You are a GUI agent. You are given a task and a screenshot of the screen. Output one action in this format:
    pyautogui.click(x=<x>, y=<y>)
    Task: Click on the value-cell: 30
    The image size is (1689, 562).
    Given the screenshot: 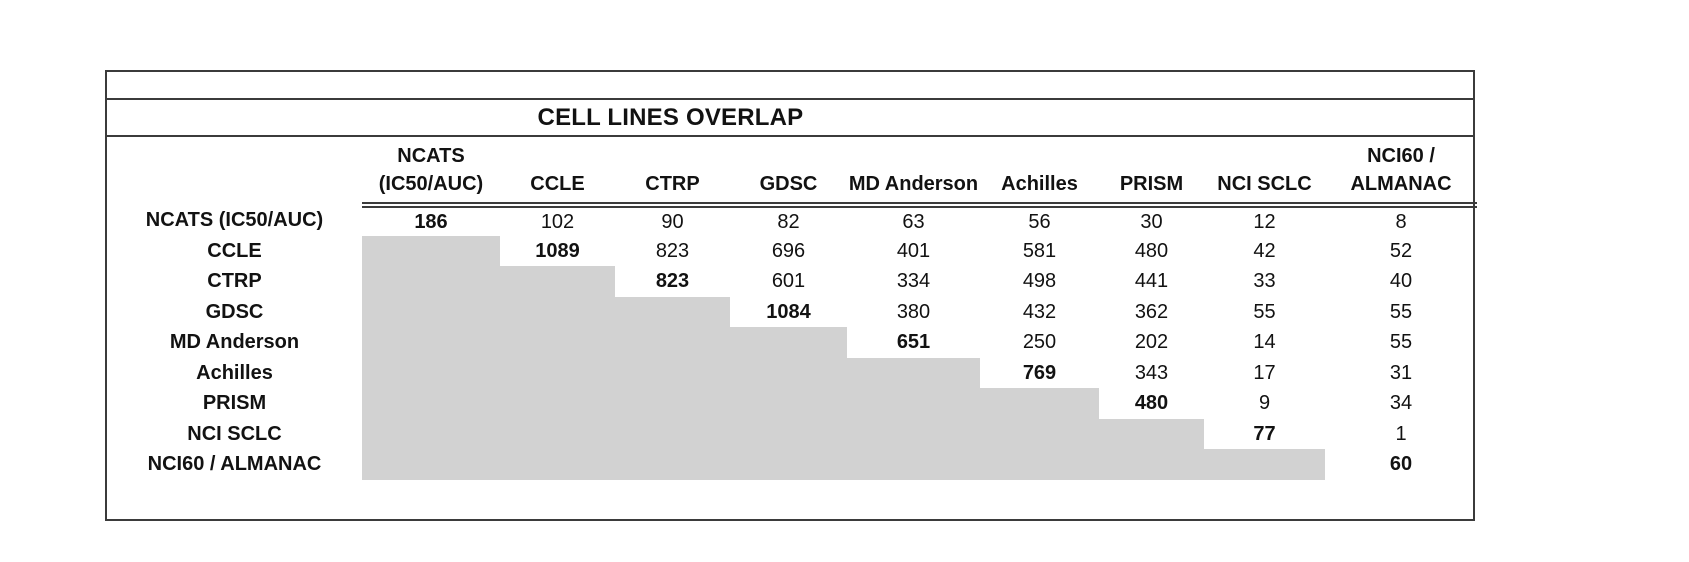 What is the action you would take?
    pyautogui.click(x=1151, y=221)
    